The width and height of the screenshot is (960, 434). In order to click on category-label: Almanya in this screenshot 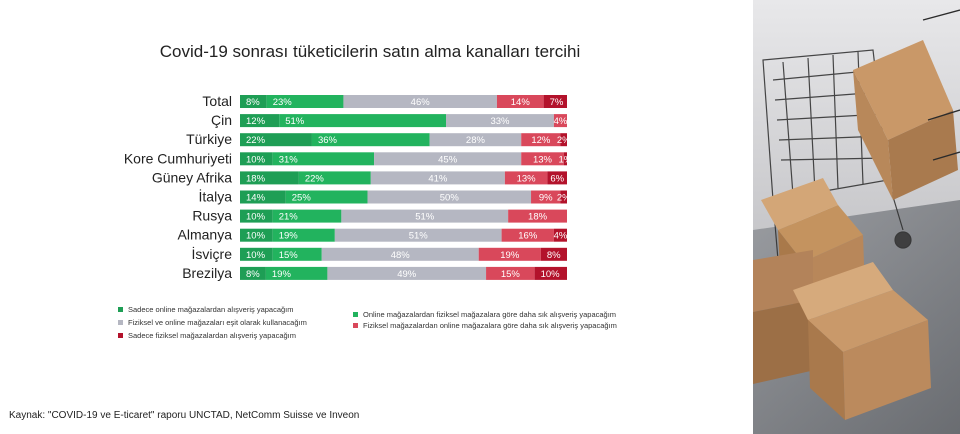, I will do `click(205, 235)`.